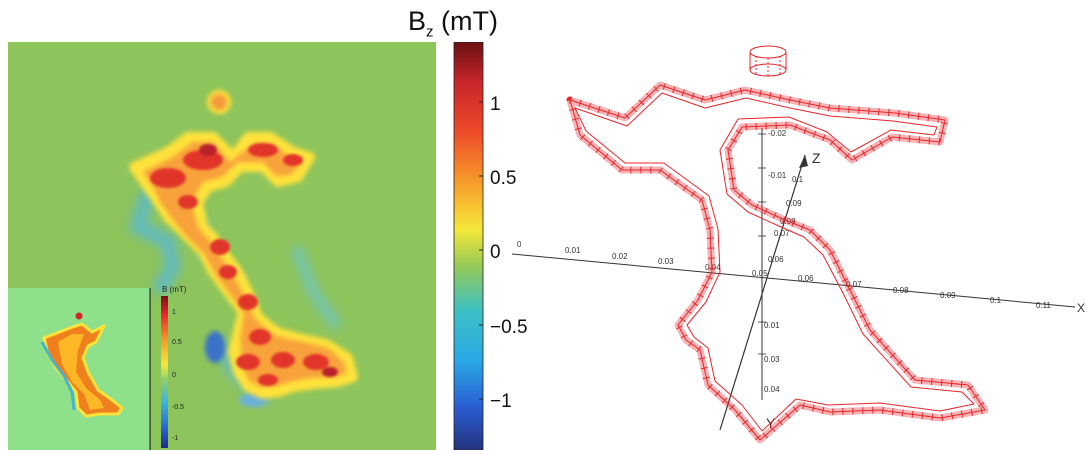  Describe the element at coordinates (777, 175) in the screenshot. I see `vertical-tick: -0.01` at that location.